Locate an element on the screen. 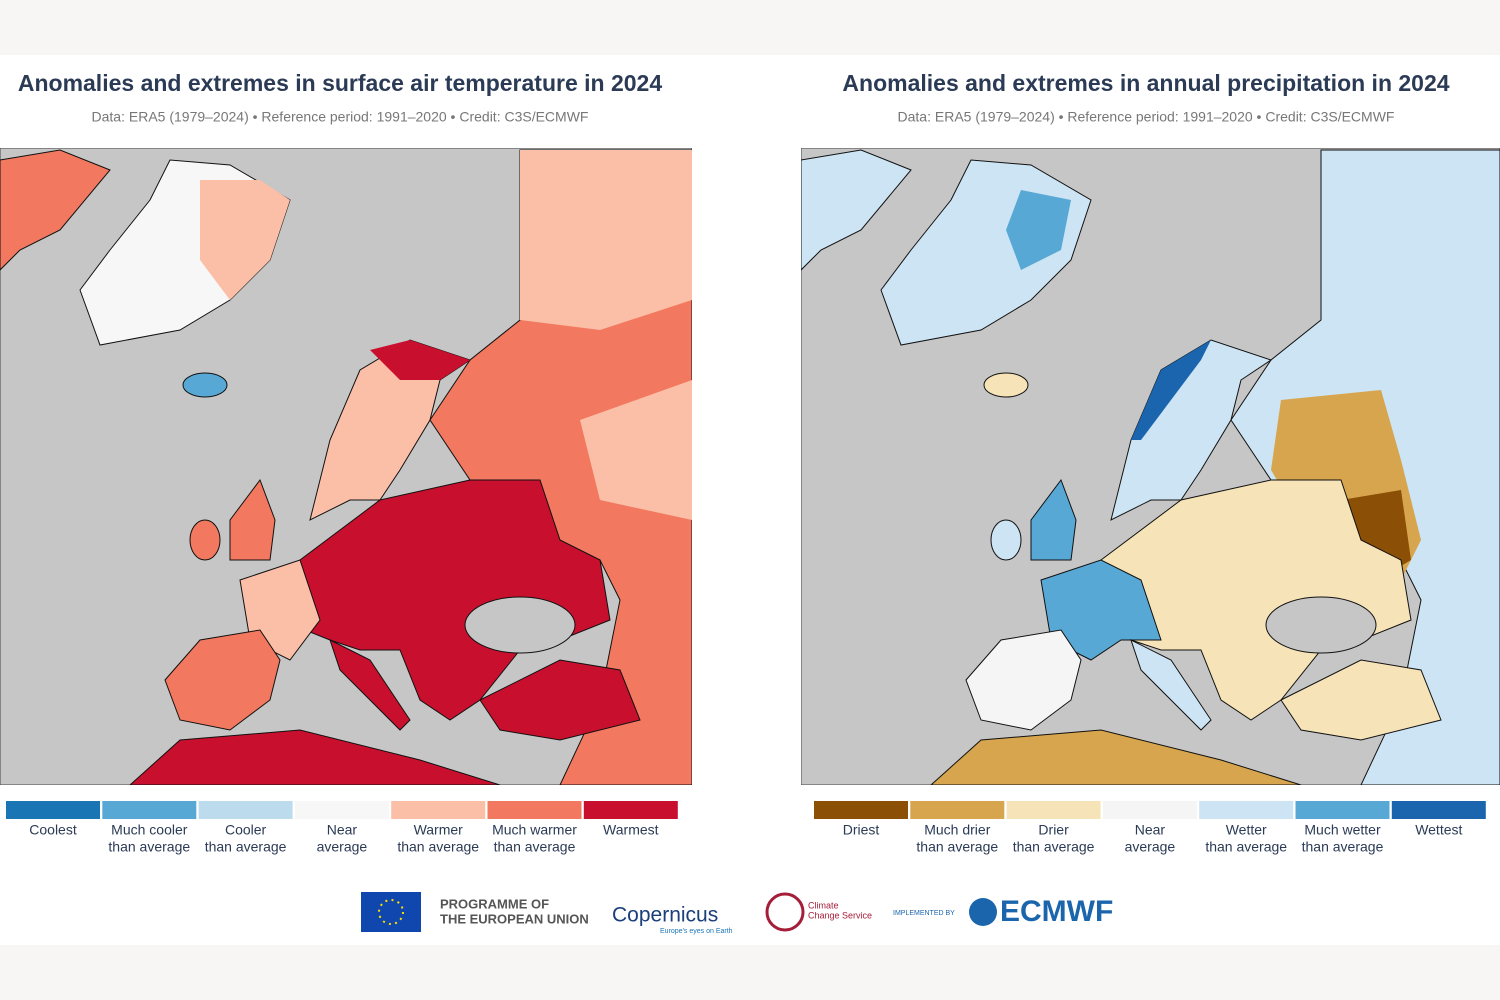 This screenshot has height=1000, width=1500. legend-label: Warmer is located at coordinates (439, 830).